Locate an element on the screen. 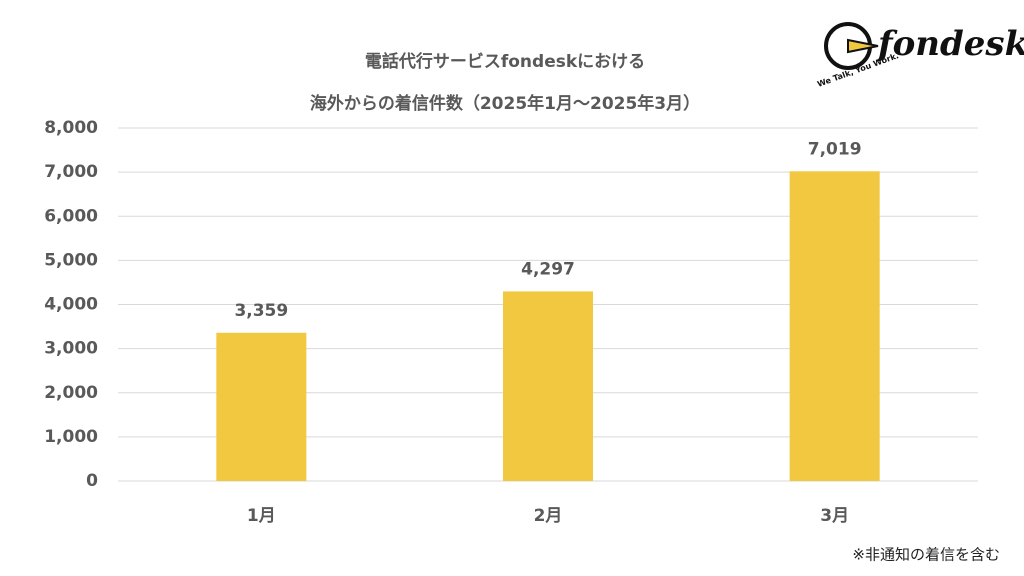 This screenshot has height=576, width=1024. footnote: ※非通知の着信を含む is located at coordinates (926, 555).